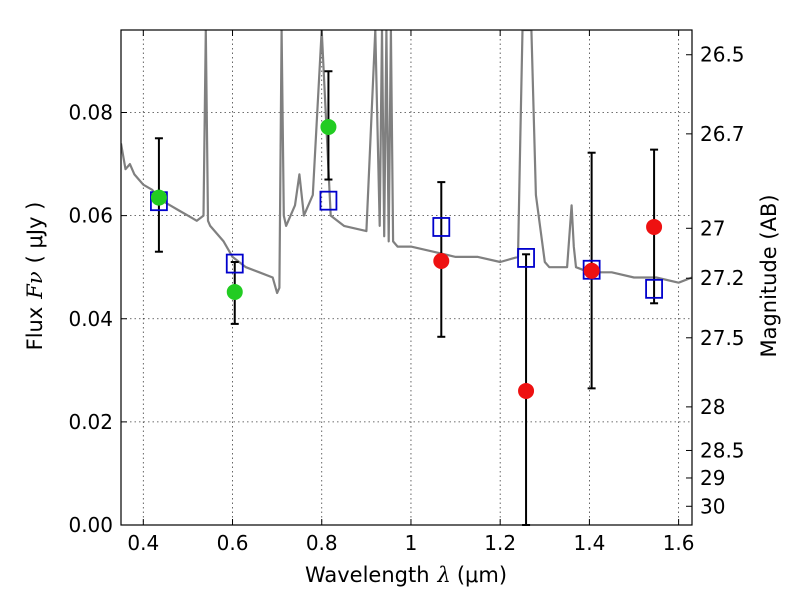 The image size is (800, 600). What do you see at coordinates (722, 134) in the screenshot?
I see `y2-tick-label: 26.7` at bounding box center [722, 134].